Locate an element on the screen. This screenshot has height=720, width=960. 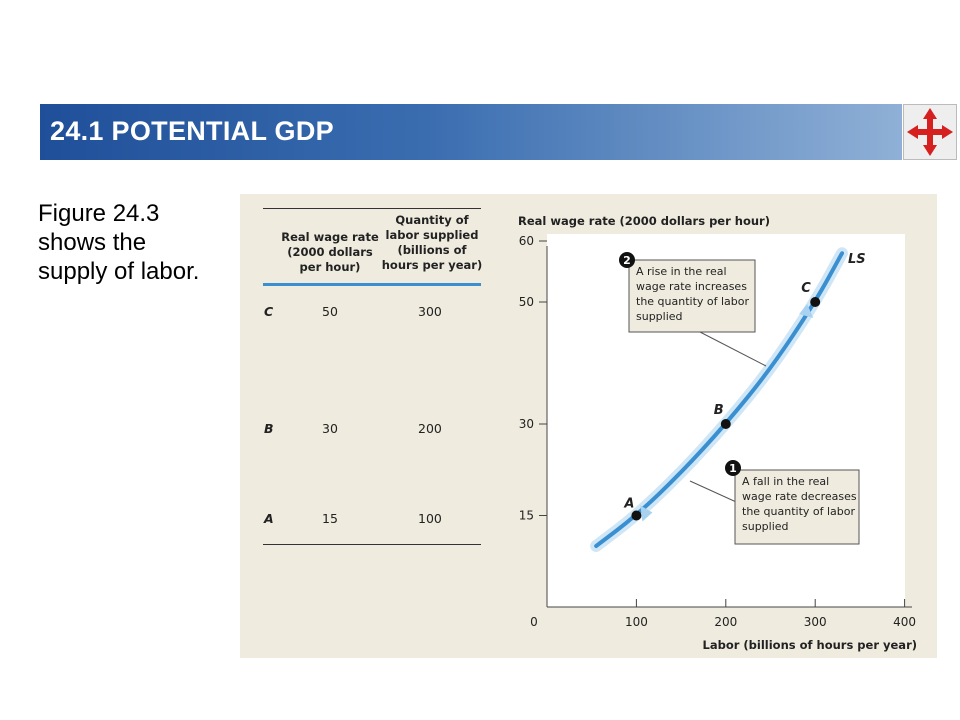
table-row-label: B is located at coordinates (269, 428).